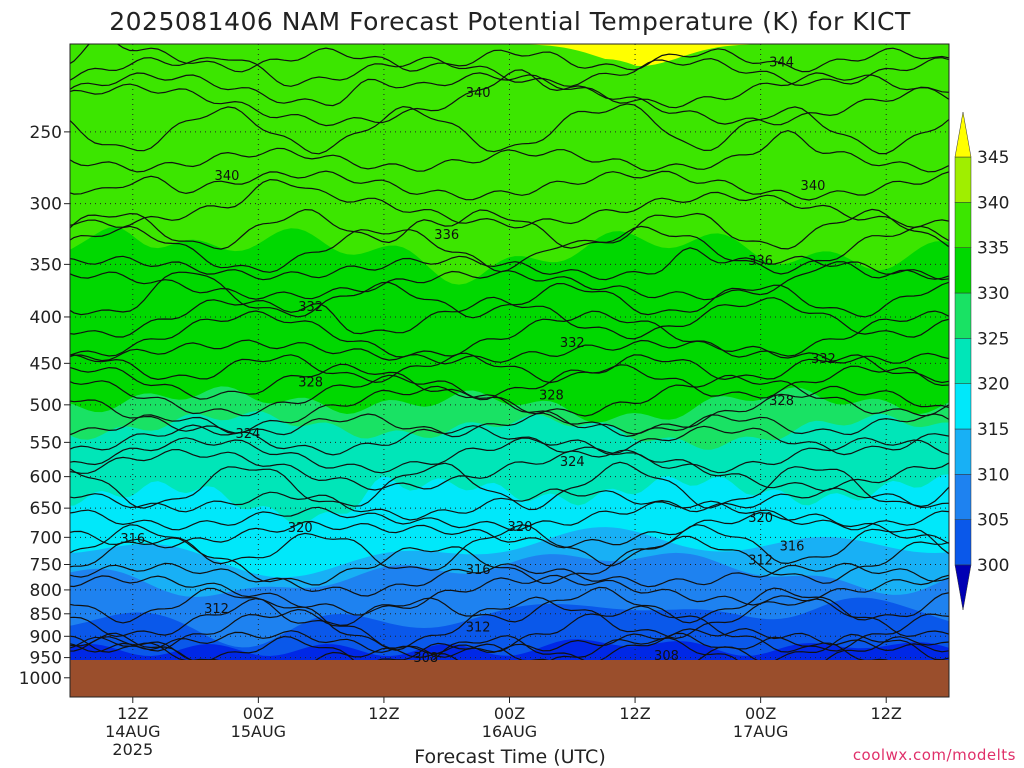  What do you see at coordinates (46, 133) in the screenshot?
I see `y-tick-label: 250` at bounding box center [46, 133].